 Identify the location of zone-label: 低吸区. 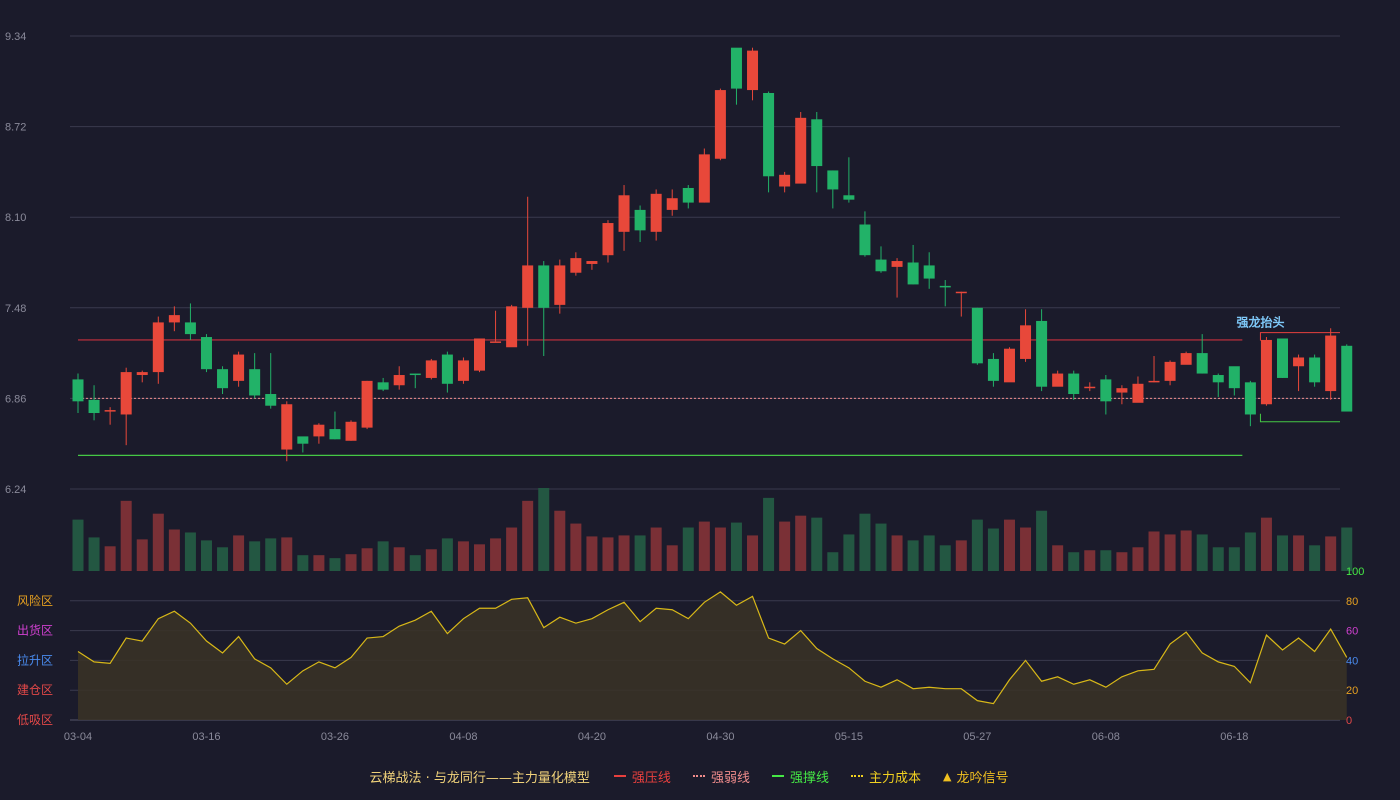
(35, 720).